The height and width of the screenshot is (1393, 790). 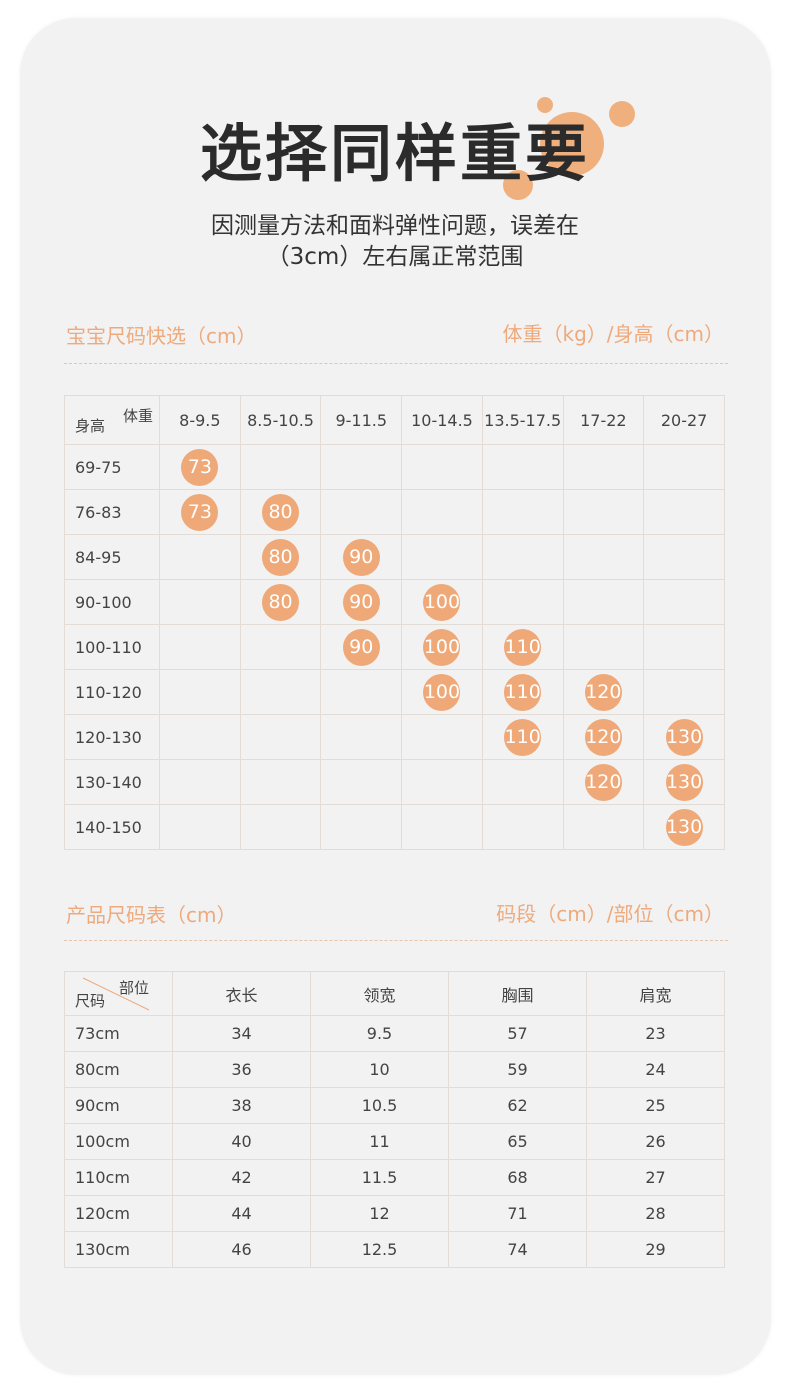 I want to click on size-label: 100cm, so click(x=118, y=1141).